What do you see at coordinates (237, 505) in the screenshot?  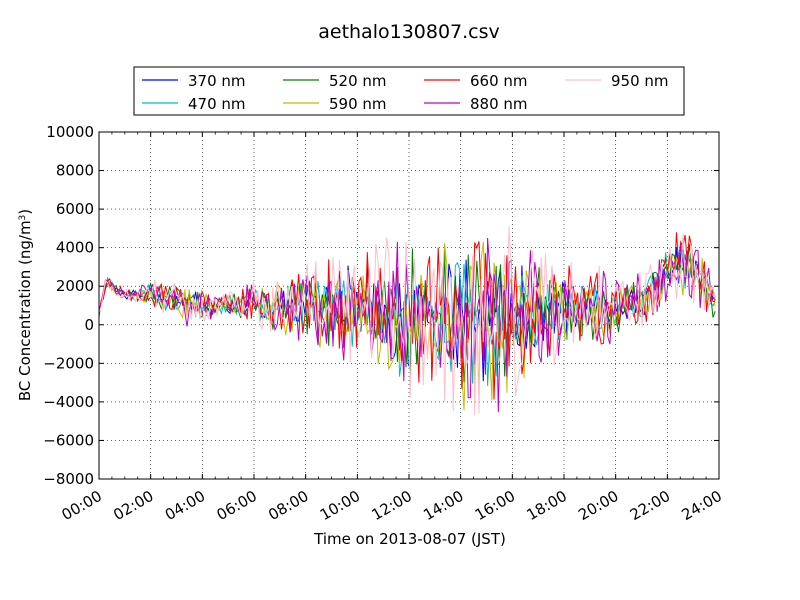 I see `x-tick-label: 06:00` at bounding box center [237, 505].